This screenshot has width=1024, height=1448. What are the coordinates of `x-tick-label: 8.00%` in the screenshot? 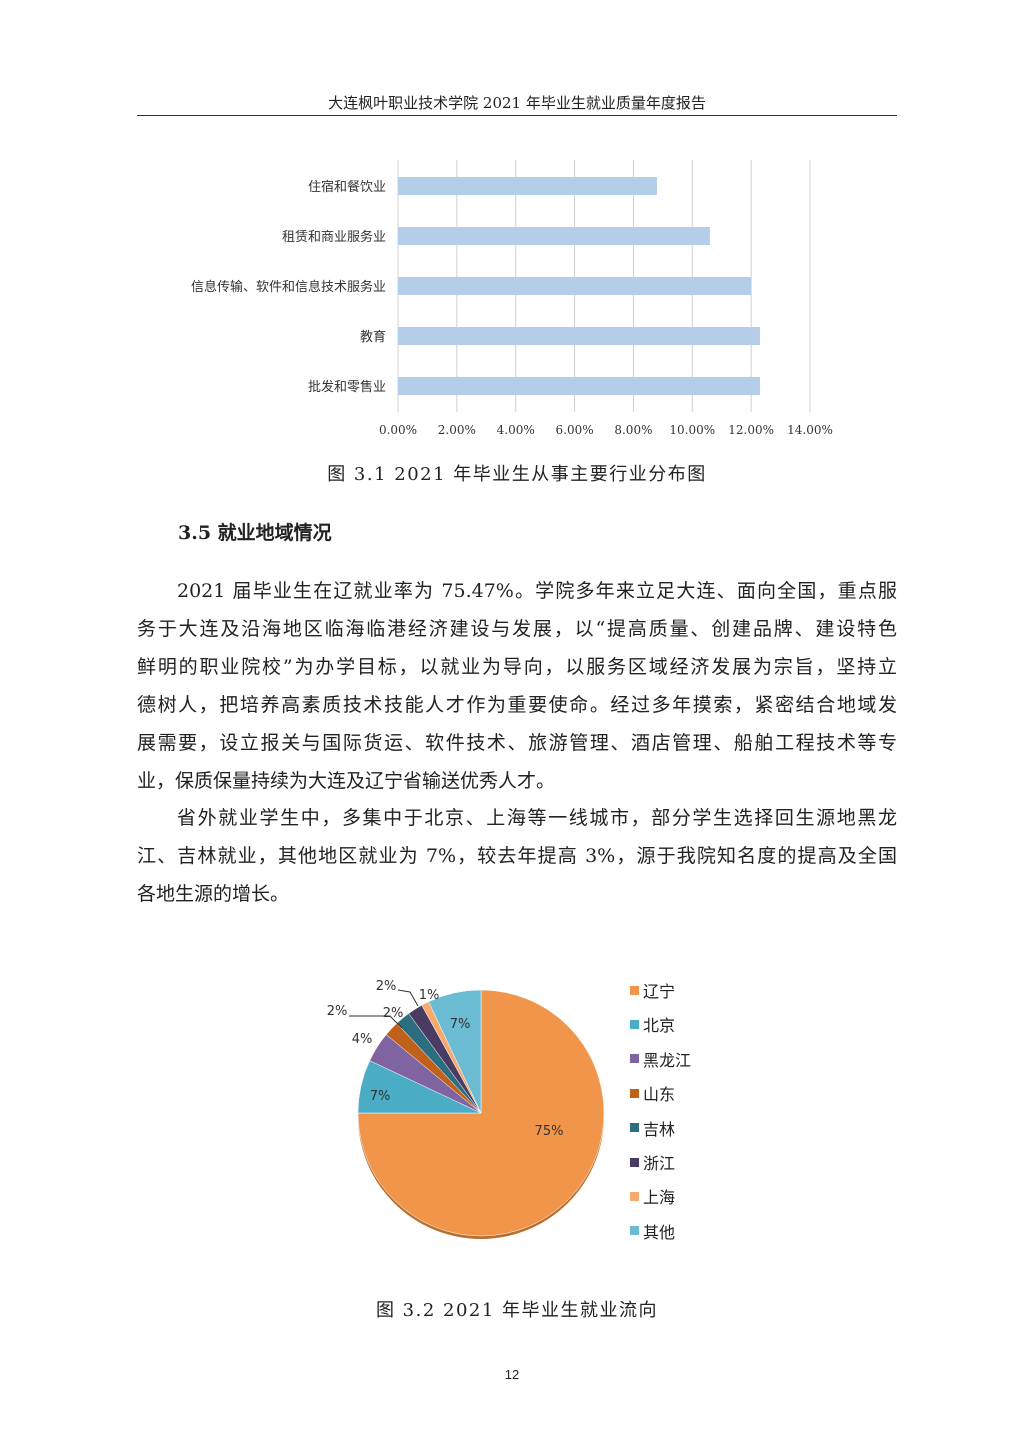 It's located at (633, 430).